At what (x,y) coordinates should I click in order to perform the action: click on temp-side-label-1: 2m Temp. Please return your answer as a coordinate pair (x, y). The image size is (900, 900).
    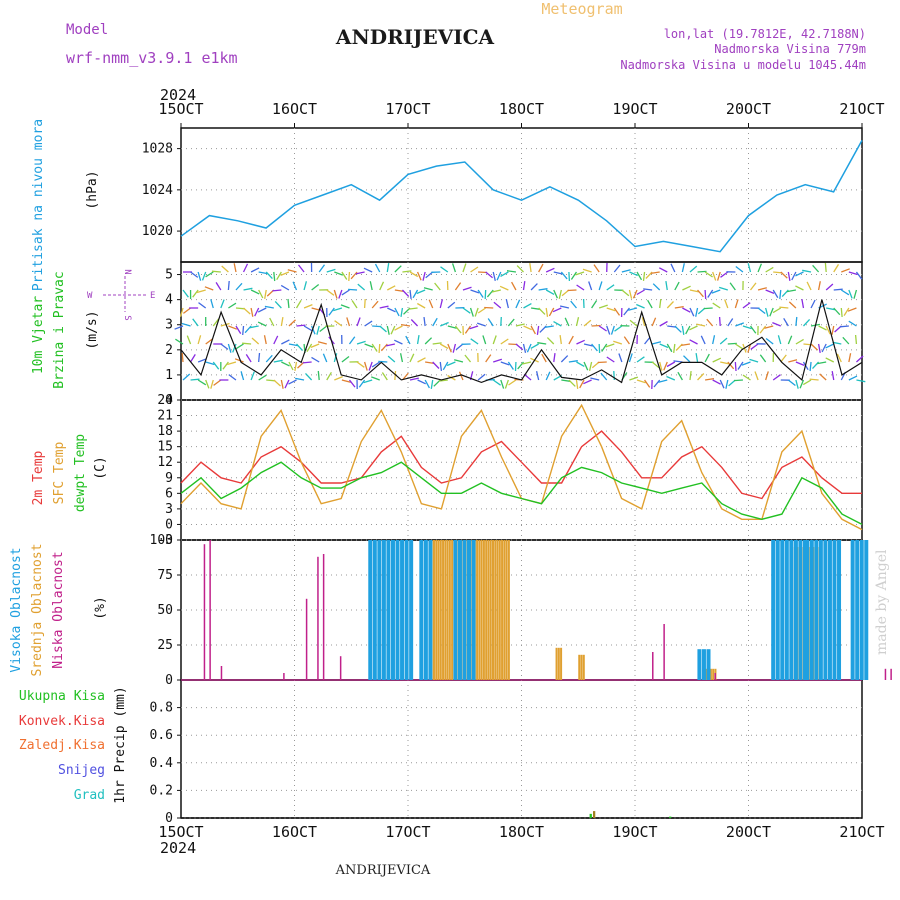
    Looking at the image, I should click on (38, 477).